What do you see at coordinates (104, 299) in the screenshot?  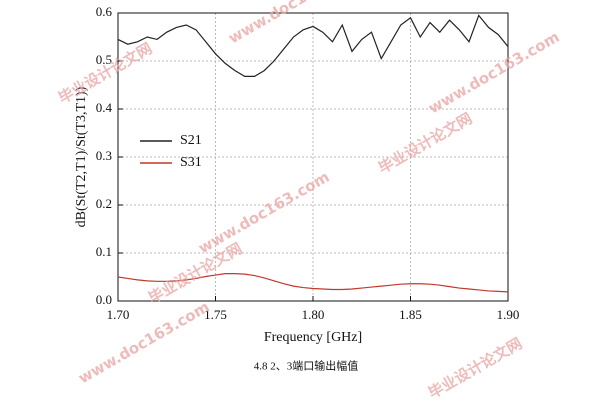 I see `y-tick-label: 0.0` at bounding box center [104, 299].